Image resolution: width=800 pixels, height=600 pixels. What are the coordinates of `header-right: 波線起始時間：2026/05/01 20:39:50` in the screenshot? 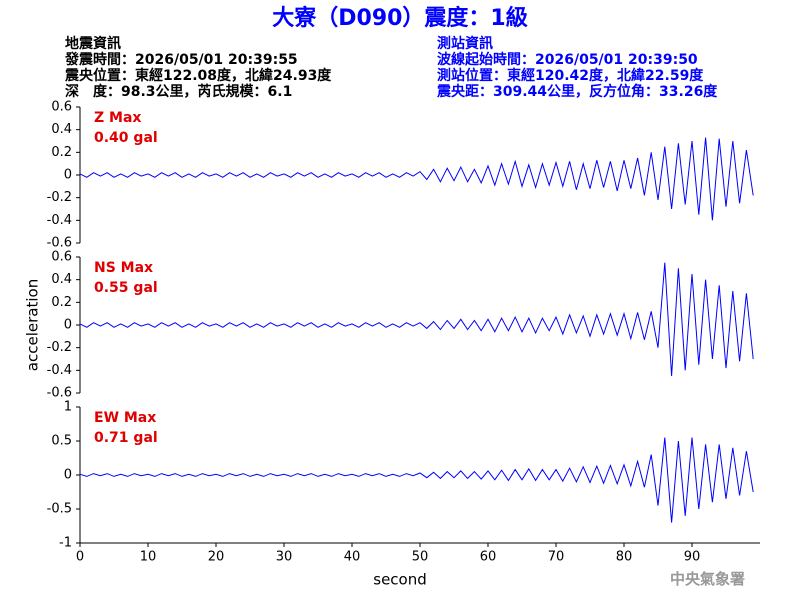 It's located at (567, 59).